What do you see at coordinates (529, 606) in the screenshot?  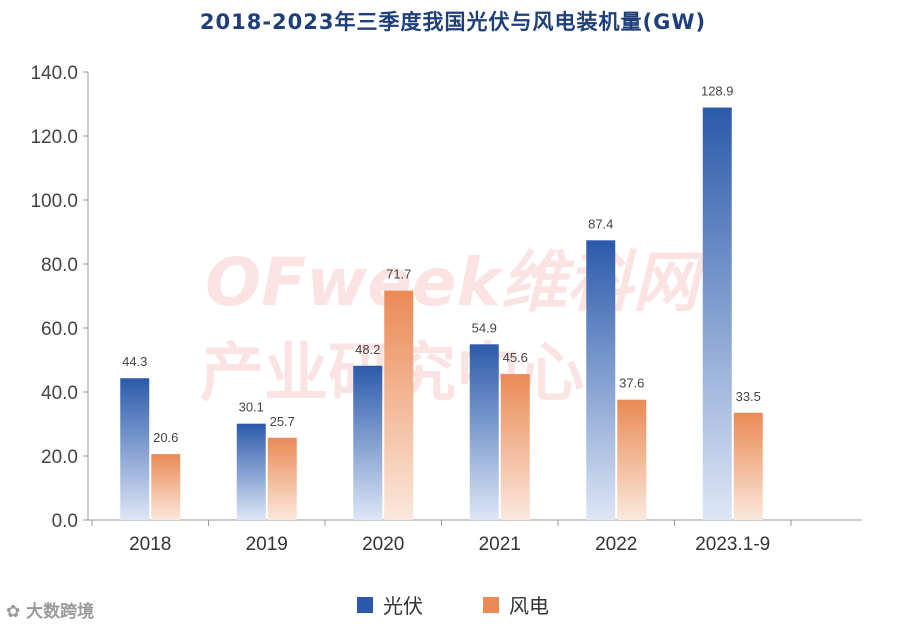 I see `legend-label-wind: 风电` at bounding box center [529, 606].